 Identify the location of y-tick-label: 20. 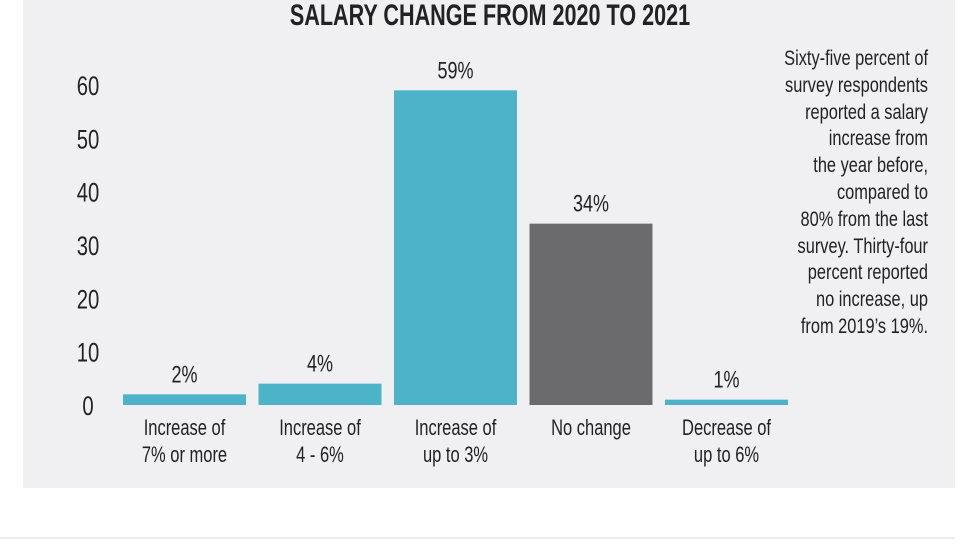
(88, 300).